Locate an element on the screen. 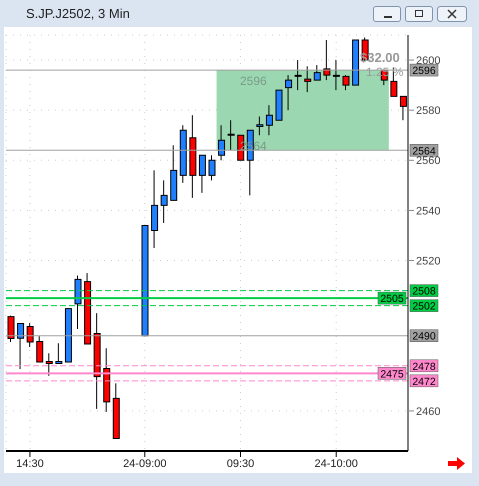 The width and height of the screenshot is (479, 486). y-tick-label: 2460 is located at coordinates (428, 412).